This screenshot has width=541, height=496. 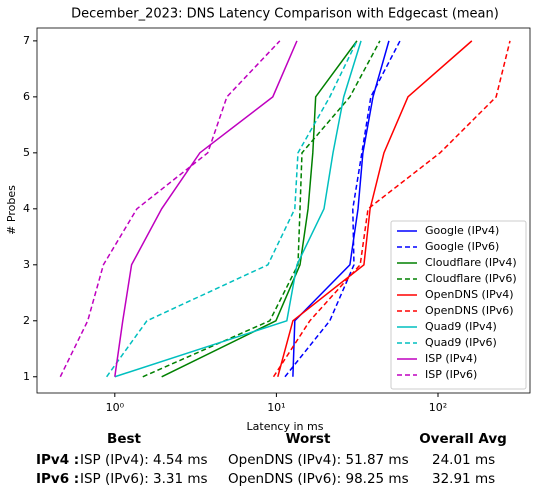 What do you see at coordinates (461, 326) in the screenshot?
I see `legend-label: Quad9 (IPv4)` at bounding box center [461, 326].